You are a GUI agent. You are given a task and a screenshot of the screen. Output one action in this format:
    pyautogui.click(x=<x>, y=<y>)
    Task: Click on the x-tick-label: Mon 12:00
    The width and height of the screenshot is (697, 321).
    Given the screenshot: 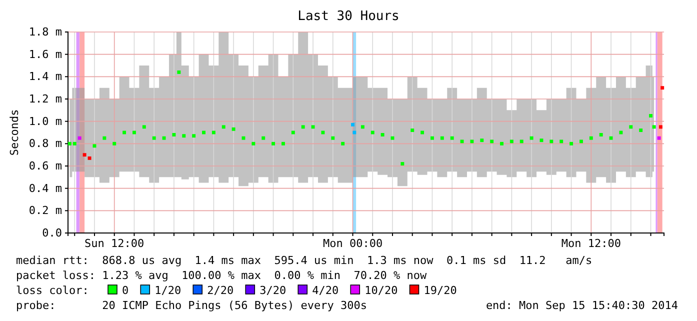 What is the action you would take?
    pyautogui.click(x=591, y=243)
    